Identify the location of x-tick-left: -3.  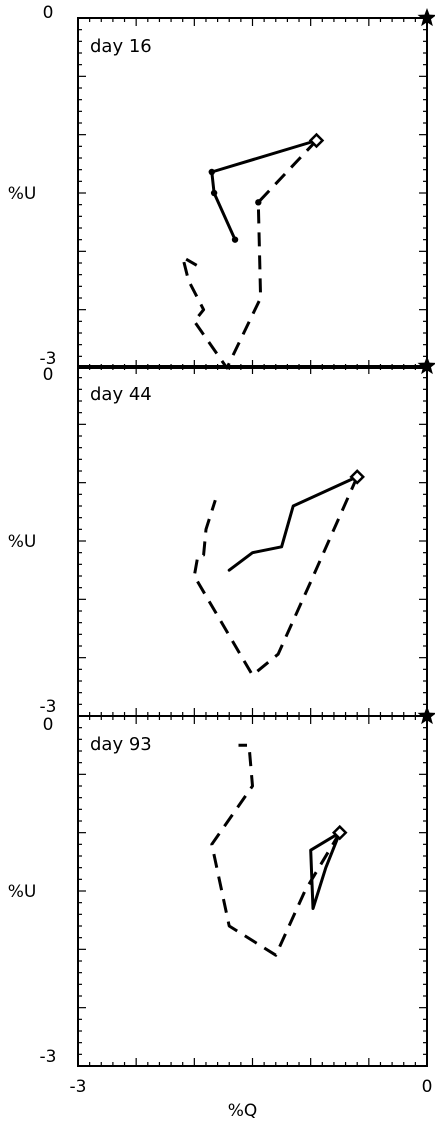
(78, 1087).